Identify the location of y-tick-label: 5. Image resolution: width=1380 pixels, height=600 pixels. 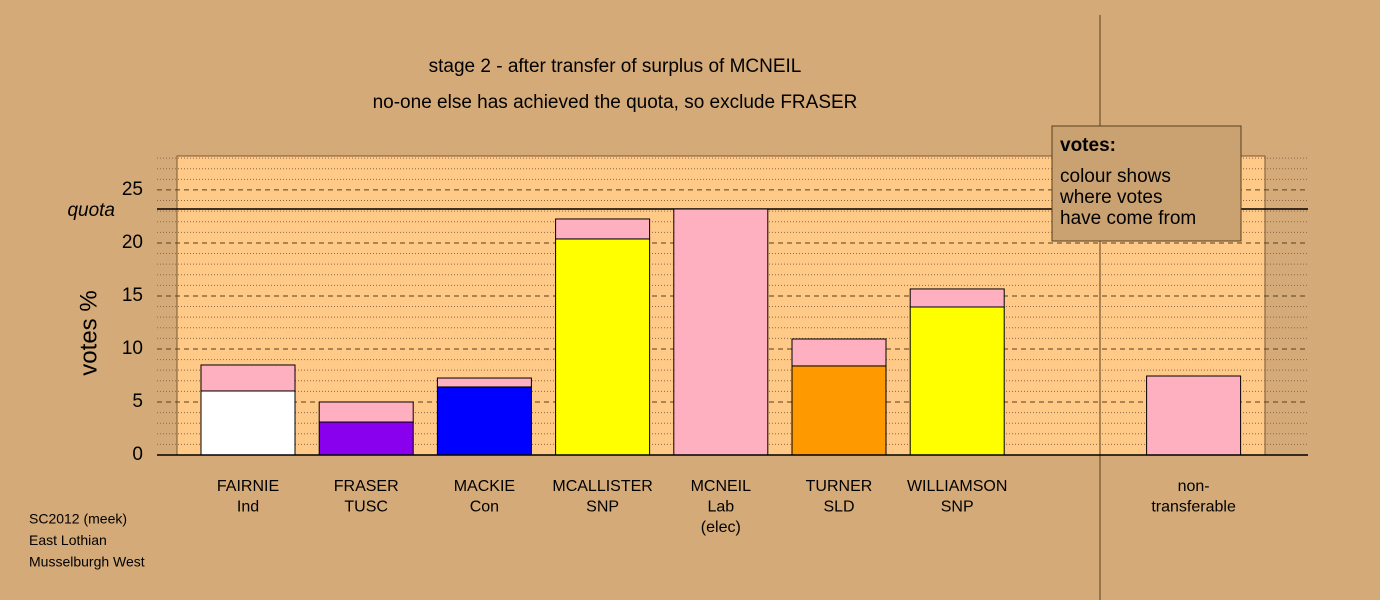
(137, 401).